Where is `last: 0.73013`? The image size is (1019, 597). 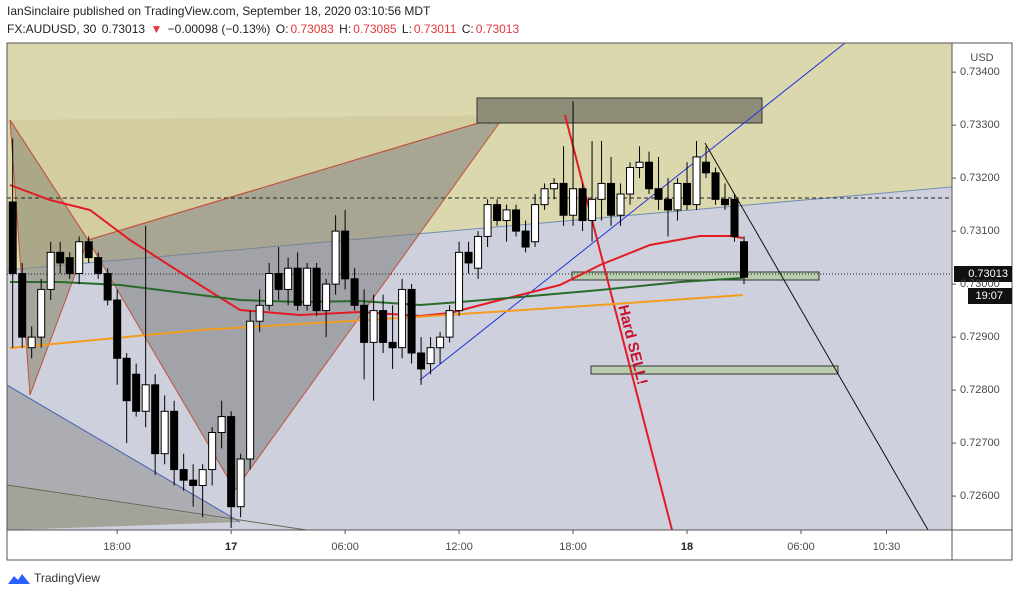 last: 0.73013 is located at coordinates (123, 29).